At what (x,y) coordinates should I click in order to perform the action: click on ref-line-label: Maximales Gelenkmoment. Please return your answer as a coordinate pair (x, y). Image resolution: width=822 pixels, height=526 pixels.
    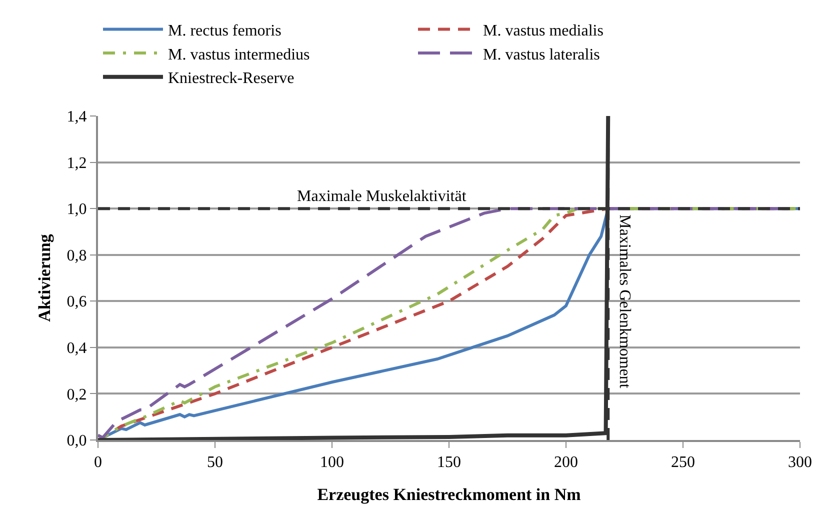
    Looking at the image, I should click on (624, 301).